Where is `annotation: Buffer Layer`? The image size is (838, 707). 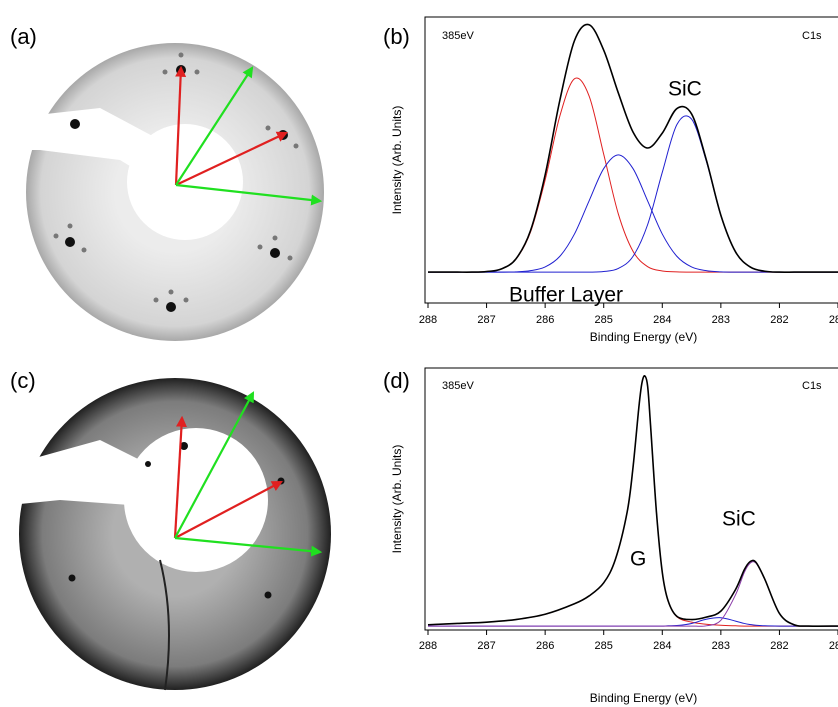
annotation: Buffer Layer is located at coordinates (566, 295).